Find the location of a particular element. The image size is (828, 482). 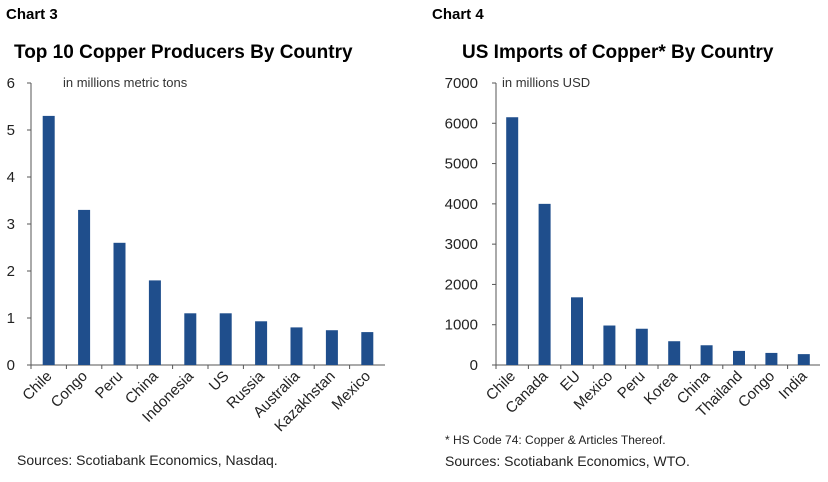

bar-us is located at coordinates (225, 339).